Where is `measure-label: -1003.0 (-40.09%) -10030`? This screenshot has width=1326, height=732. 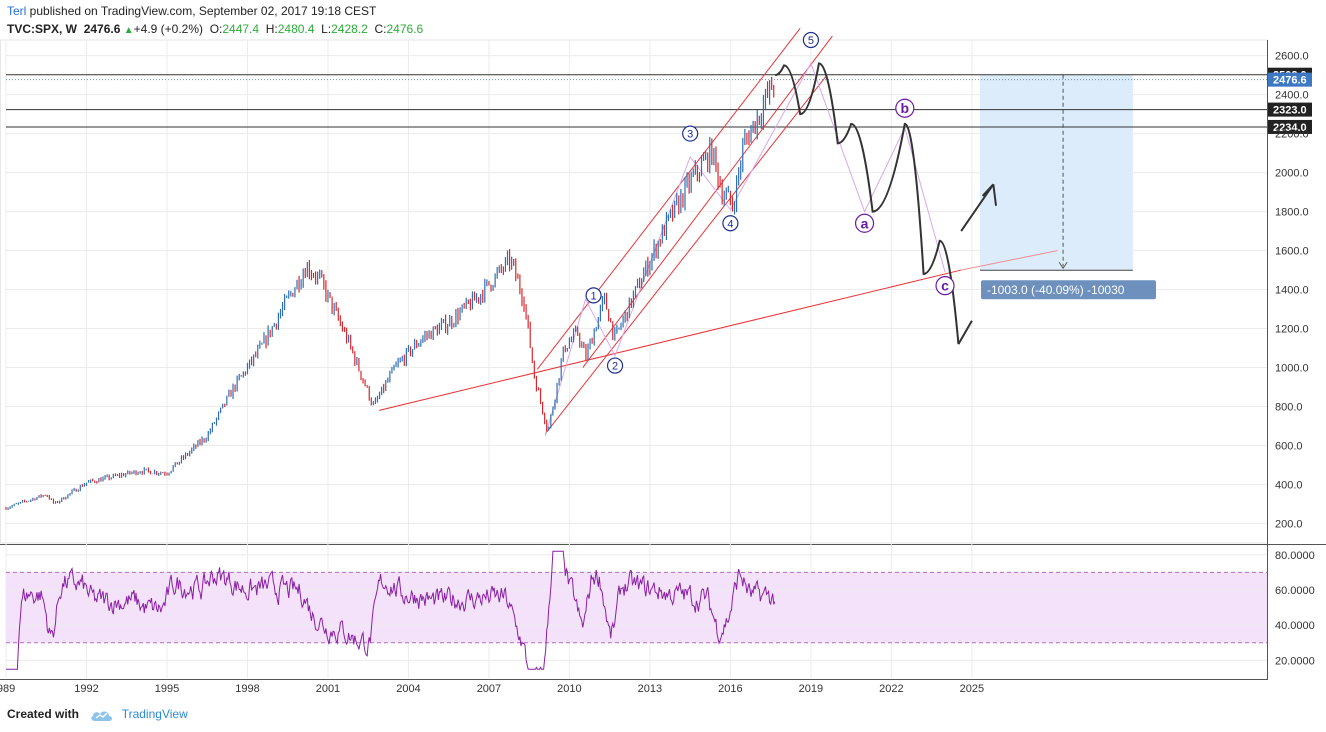
measure-label: -1003.0 (-40.09%) -10030 is located at coordinates (1056, 290).